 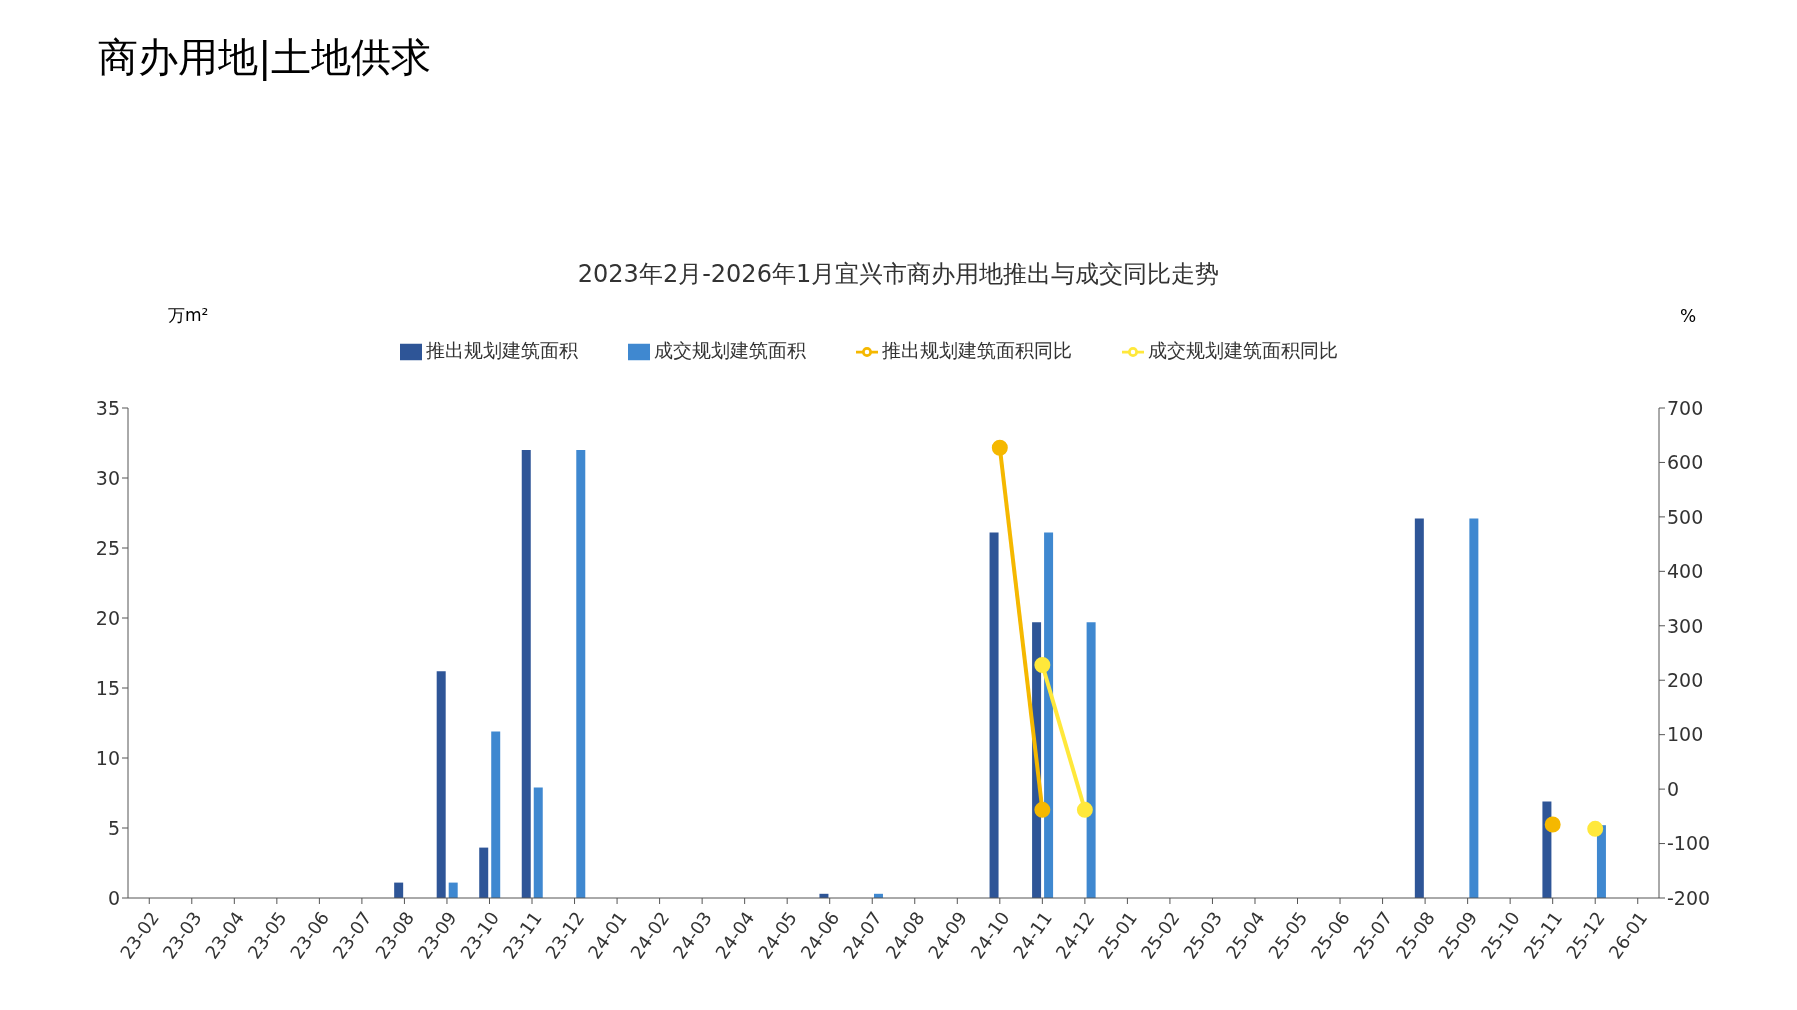 I want to click on y2-tick-label: 0, so click(x=1673, y=788).